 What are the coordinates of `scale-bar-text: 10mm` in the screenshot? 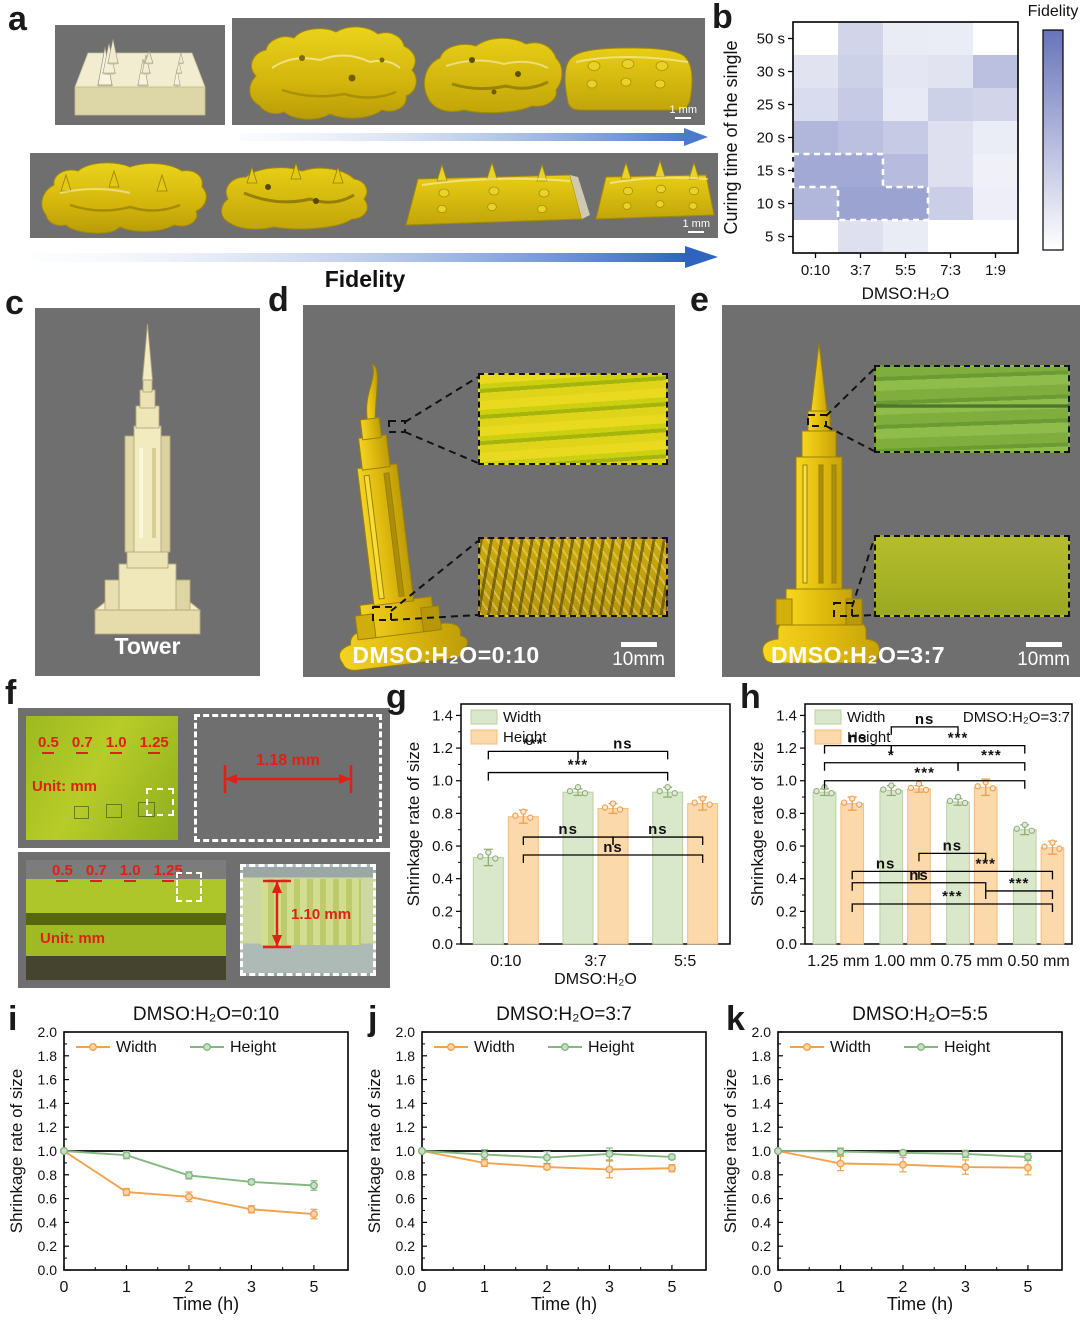 It's located at (638, 659).